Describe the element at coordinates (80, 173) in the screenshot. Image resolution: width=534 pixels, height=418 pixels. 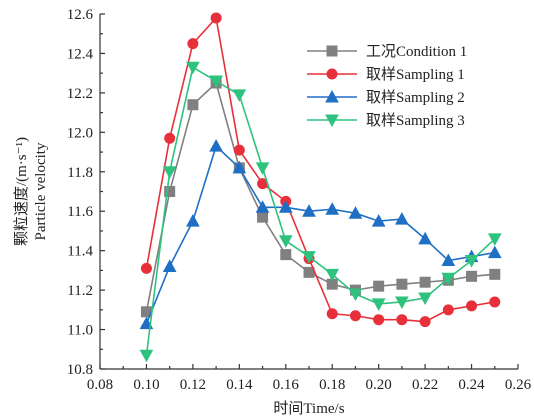
I see `y-tick-label: 11.8` at that location.